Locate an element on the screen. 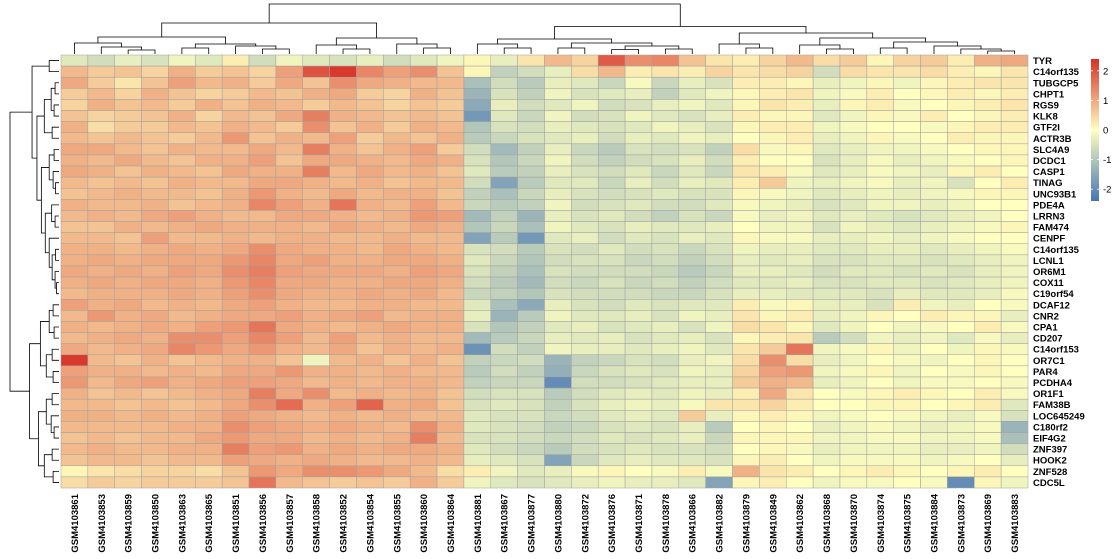 This screenshot has height=559, width=1120. column-label: GSM4103883 is located at coordinates (1015, 523).